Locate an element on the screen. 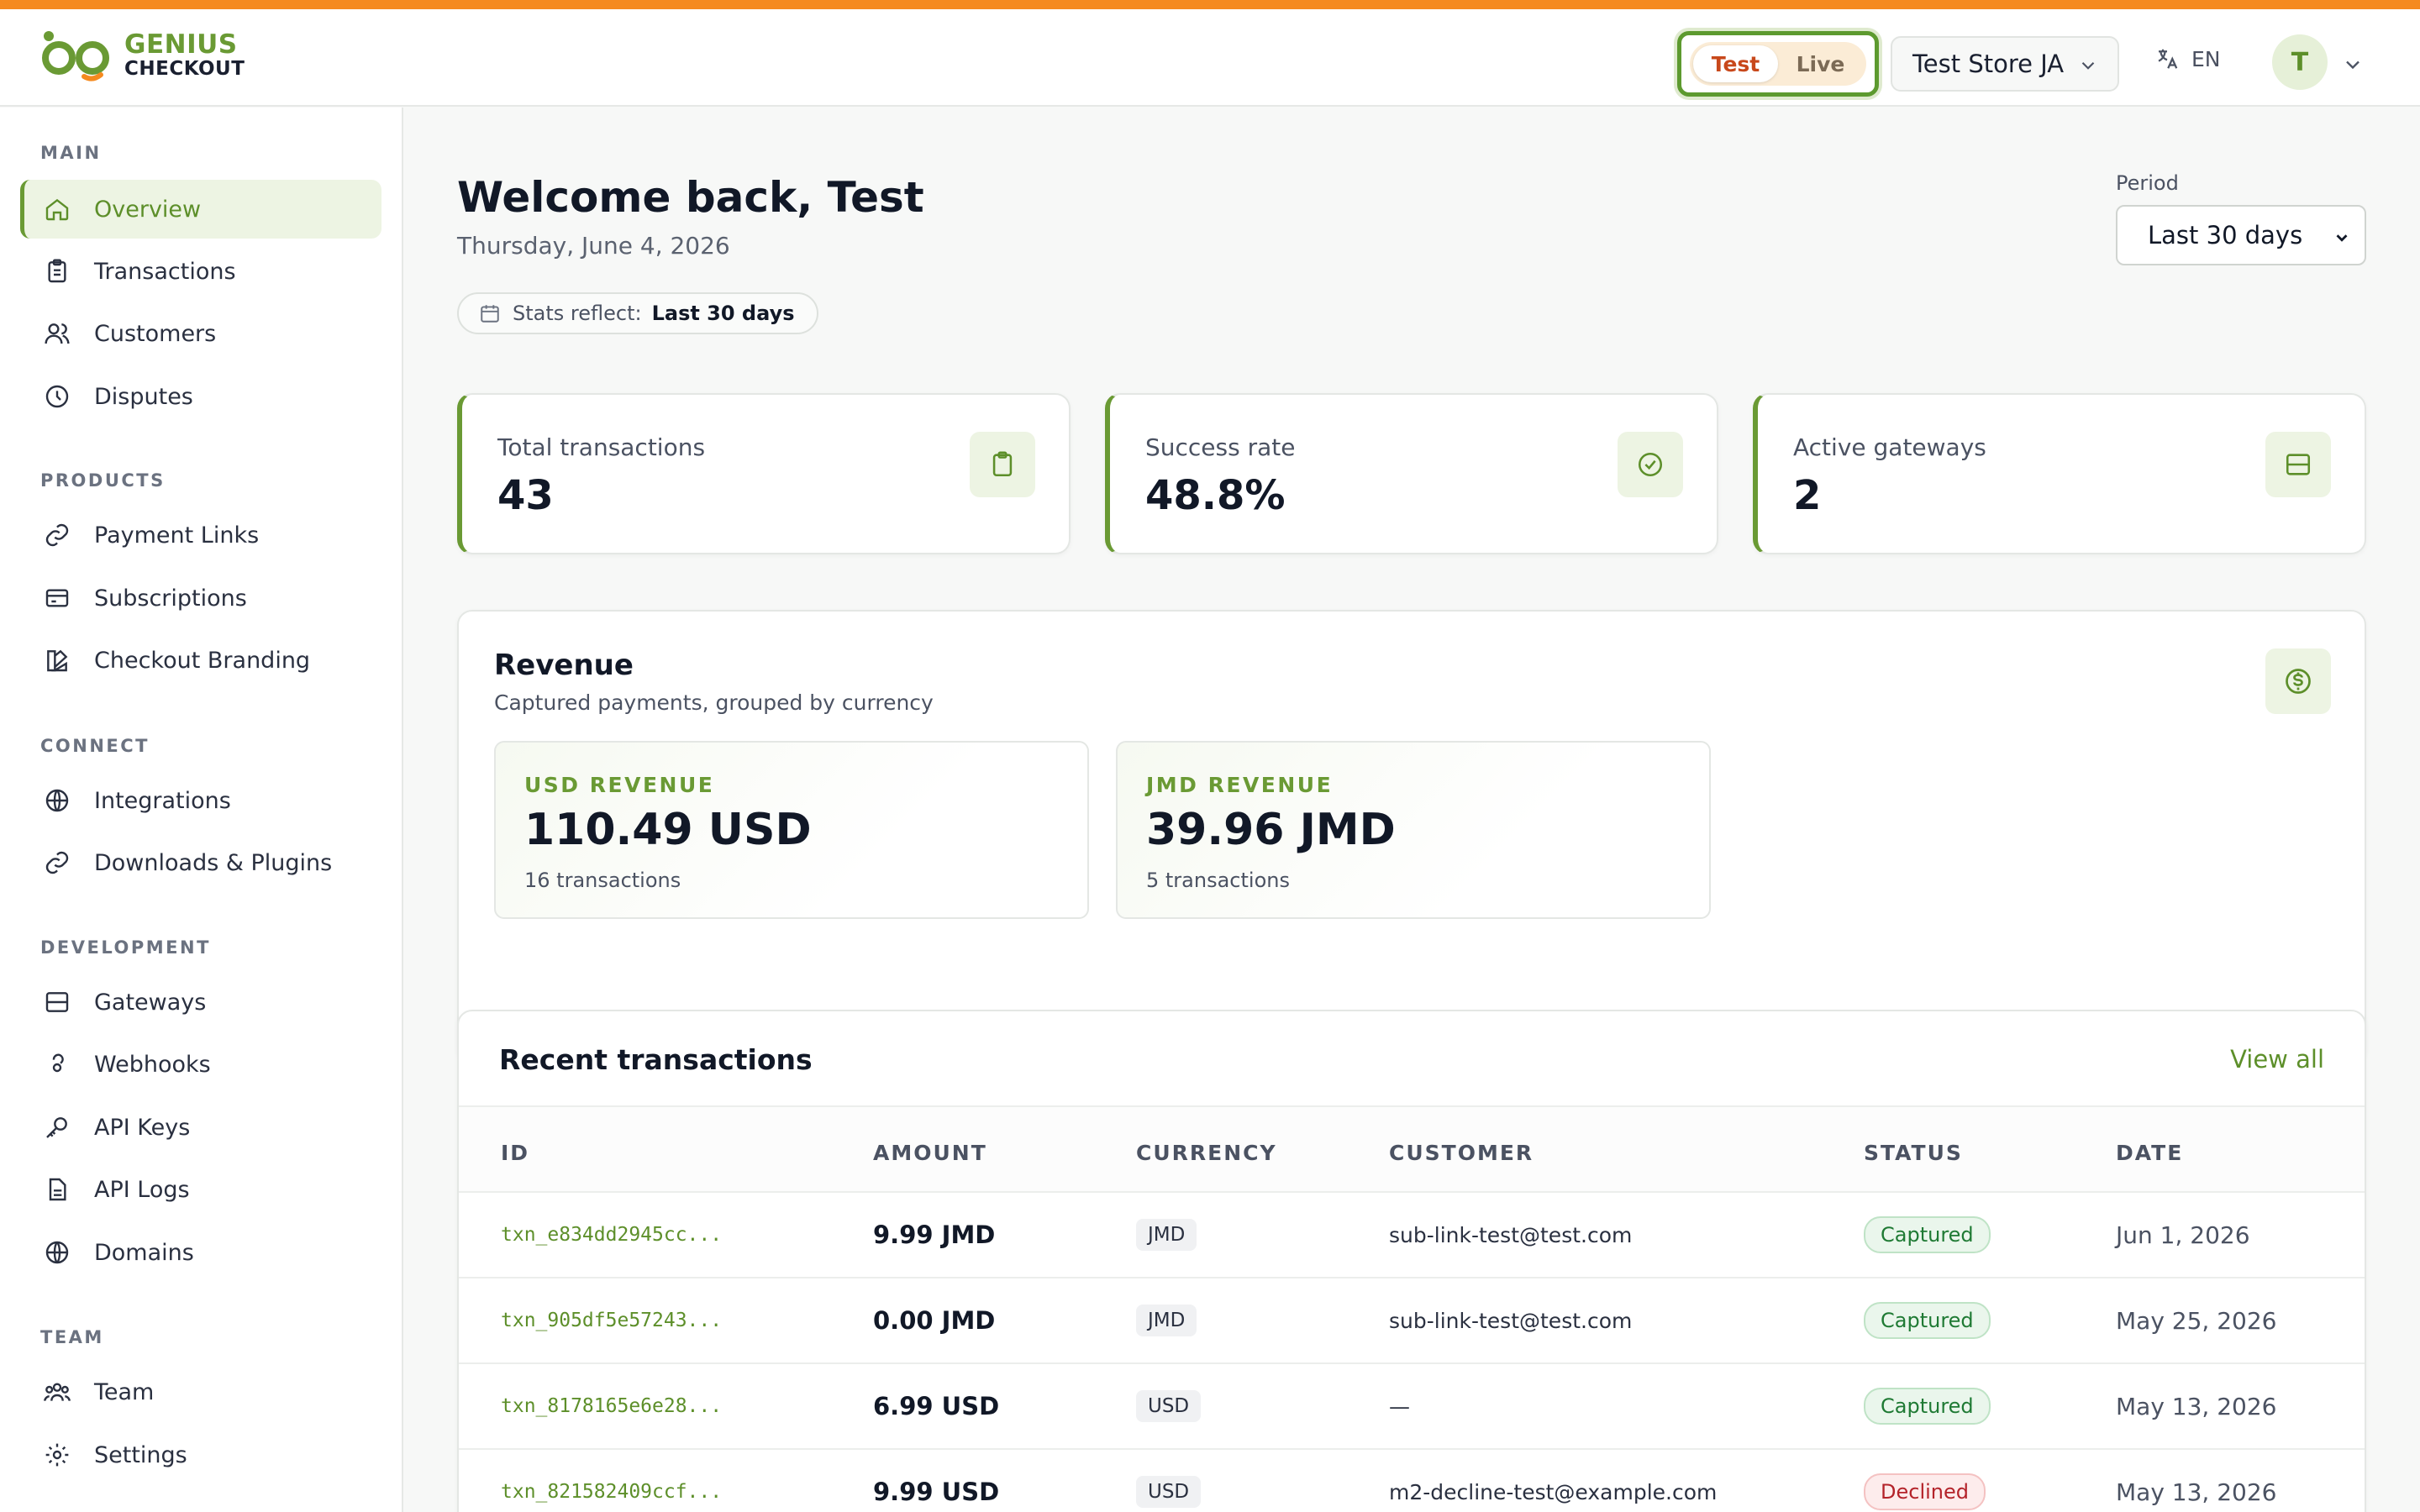 The height and width of the screenshot is (1512, 2420). sidebar-item-label: Domains is located at coordinates (144, 1252).